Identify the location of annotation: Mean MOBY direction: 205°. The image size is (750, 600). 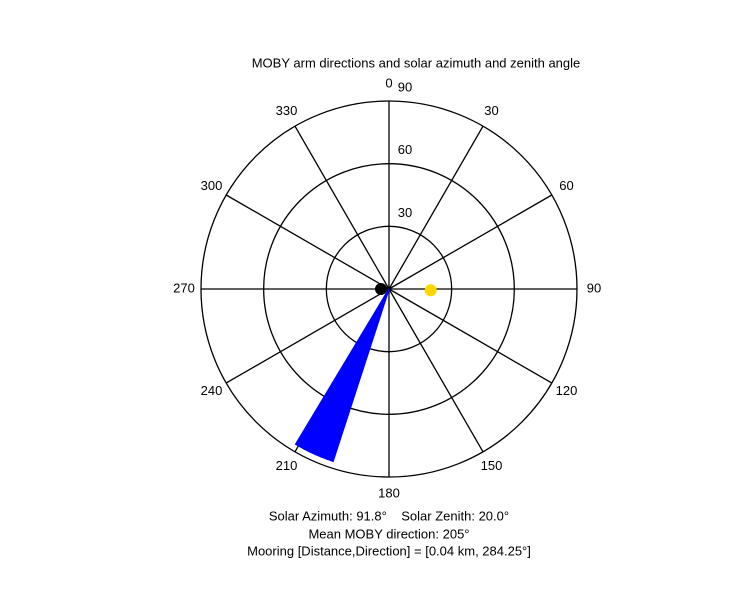
(388, 533).